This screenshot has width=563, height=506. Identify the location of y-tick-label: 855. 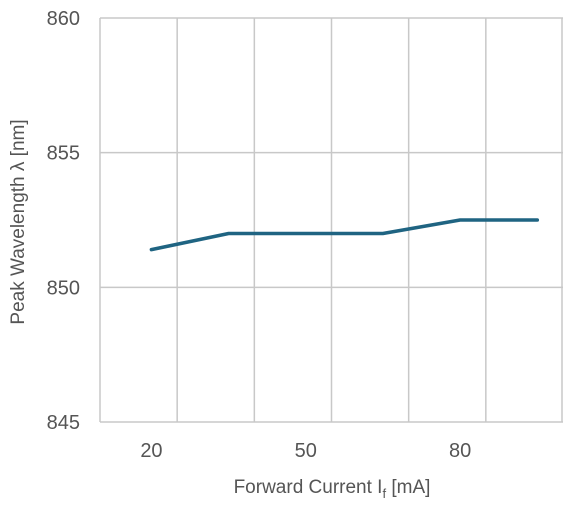
(63, 154).